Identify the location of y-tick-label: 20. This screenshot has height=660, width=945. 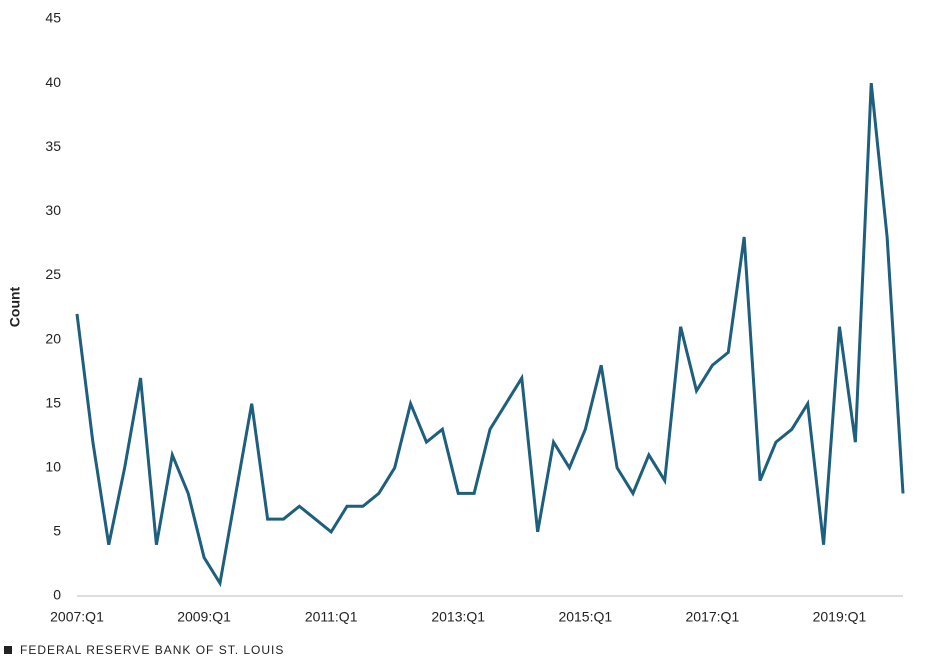
(53, 338).